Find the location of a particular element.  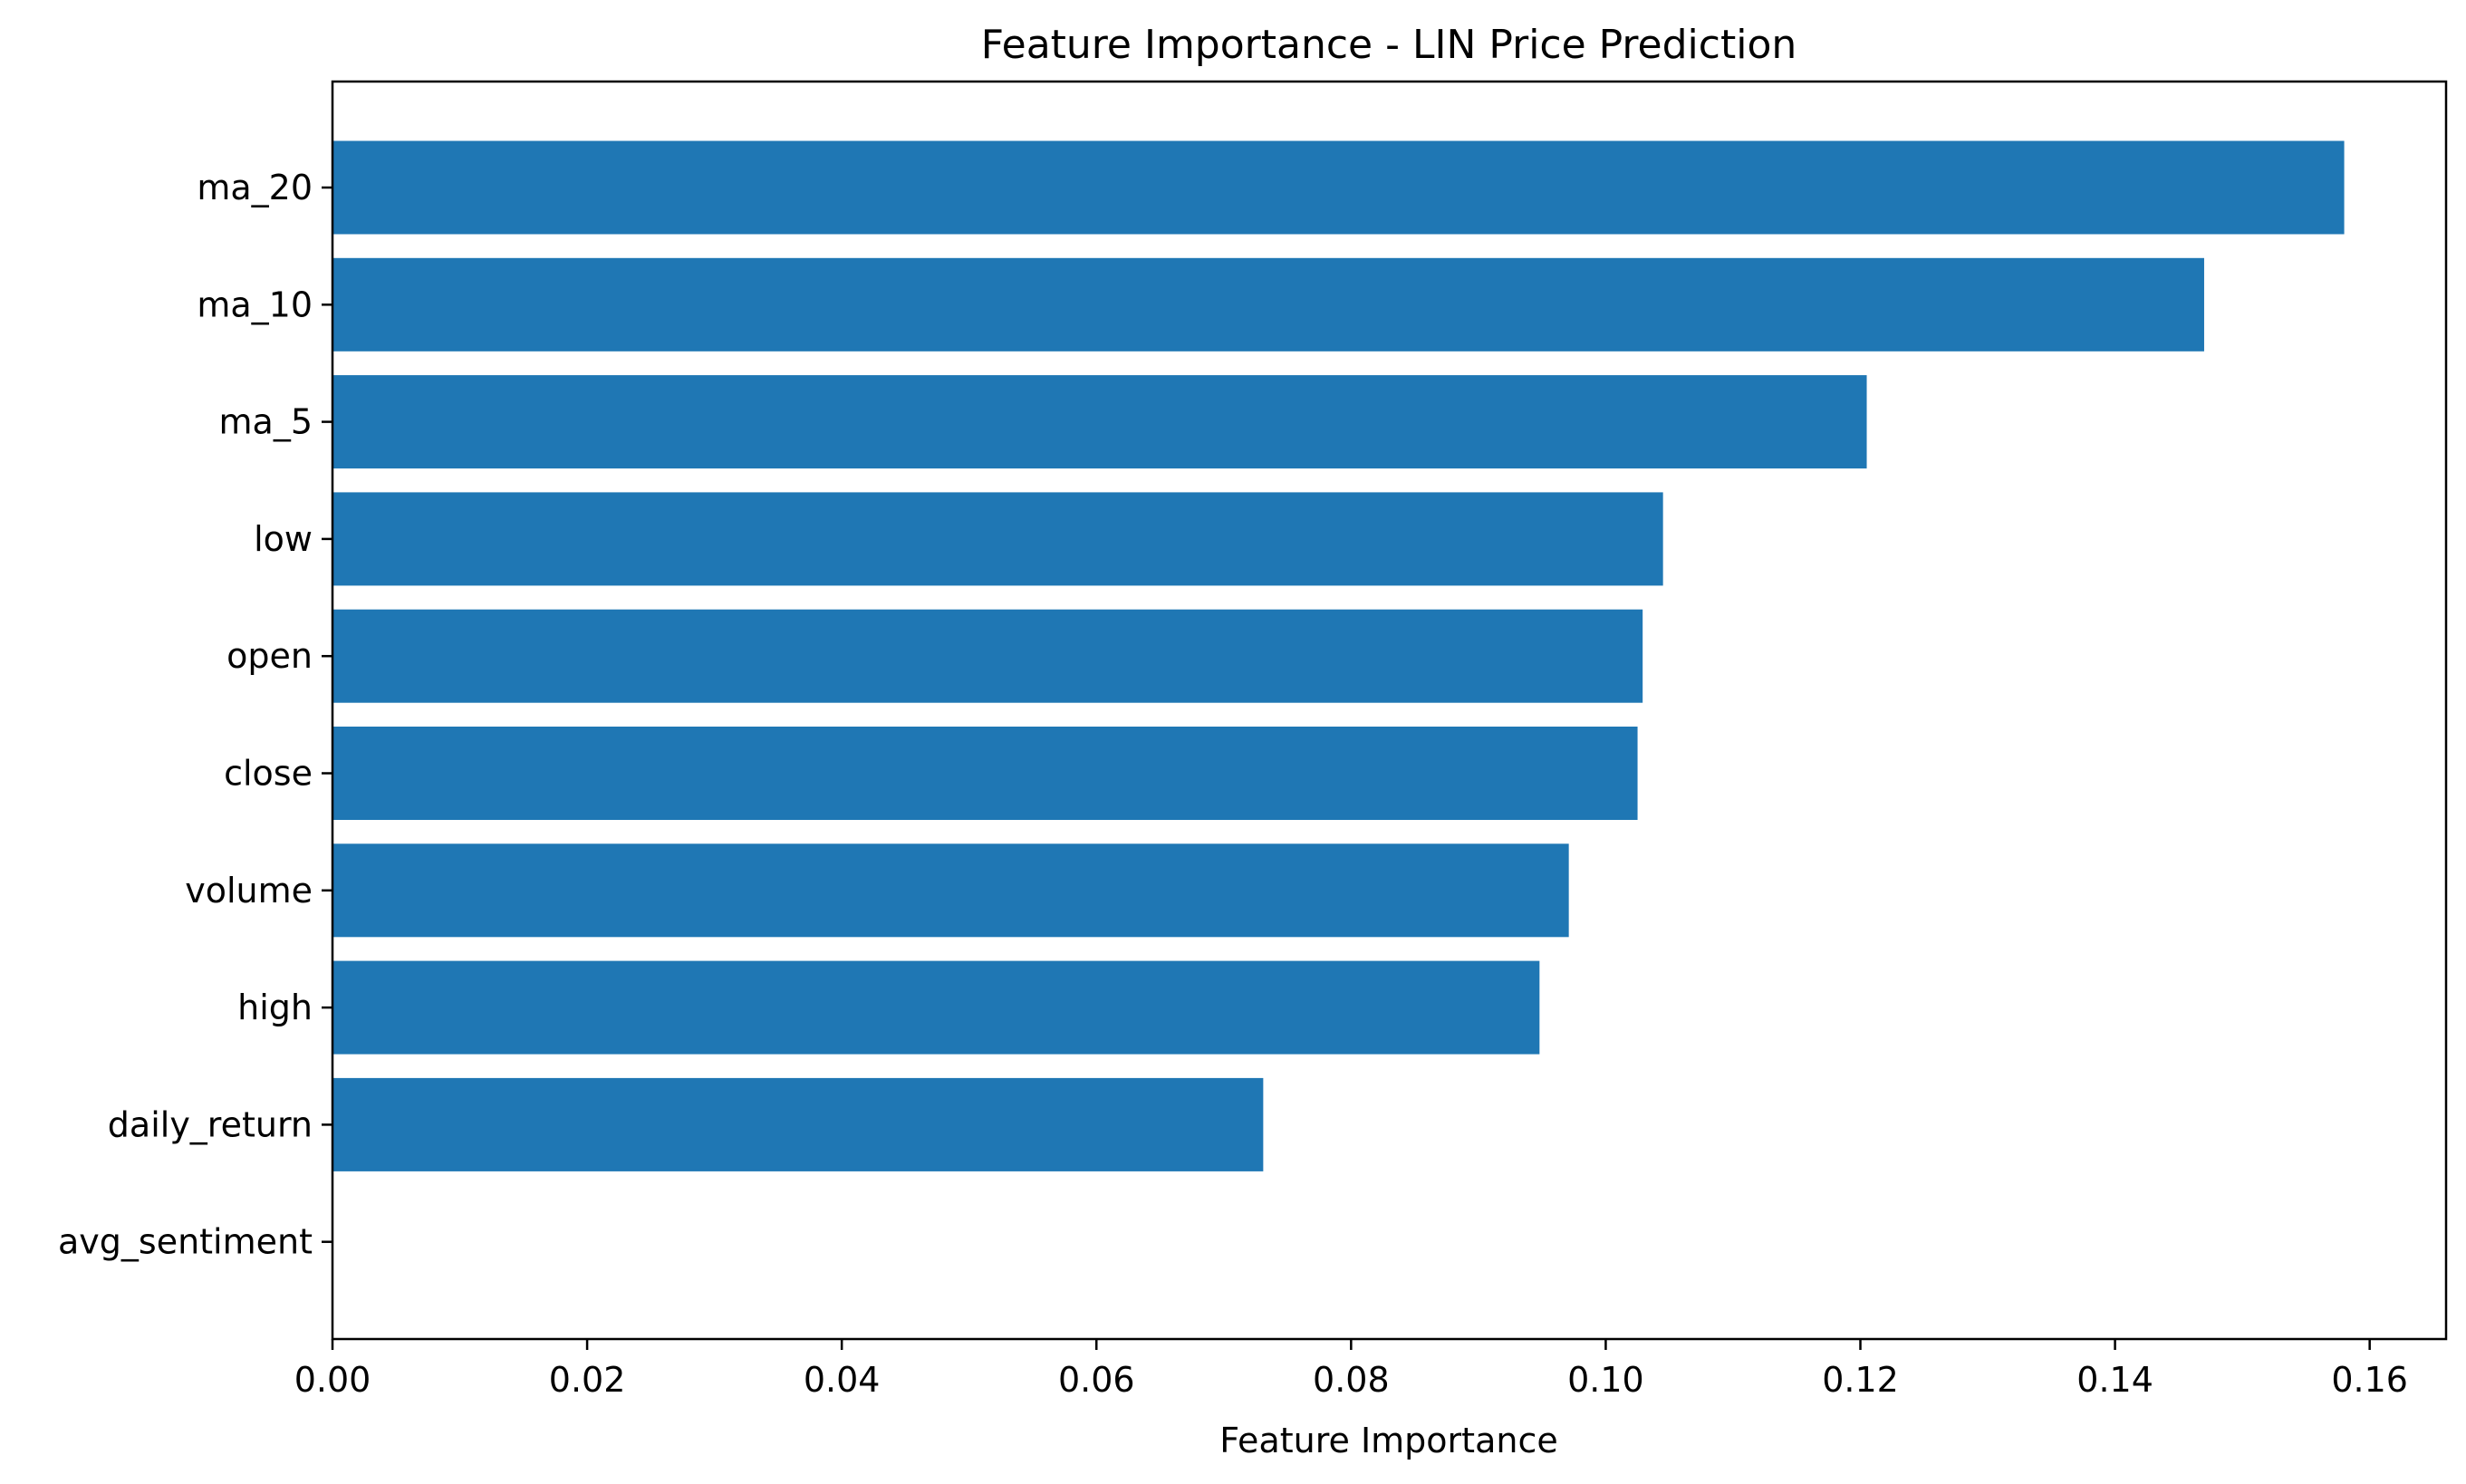

y-tick-label: ma_20 is located at coordinates (255, 187).